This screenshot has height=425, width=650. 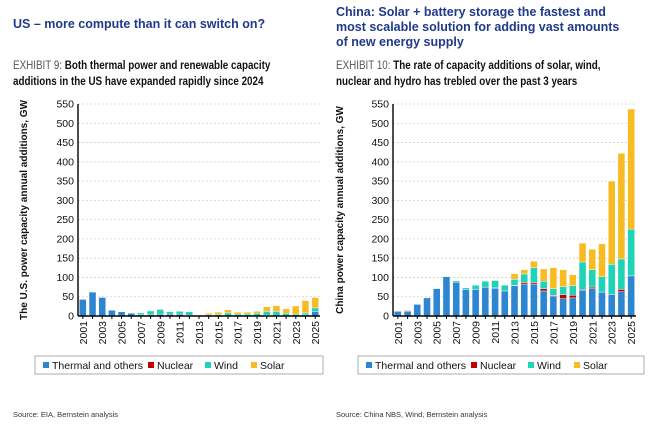 What do you see at coordinates (380, 162) in the screenshot?
I see `y-tick-label: 400` at bounding box center [380, 162].